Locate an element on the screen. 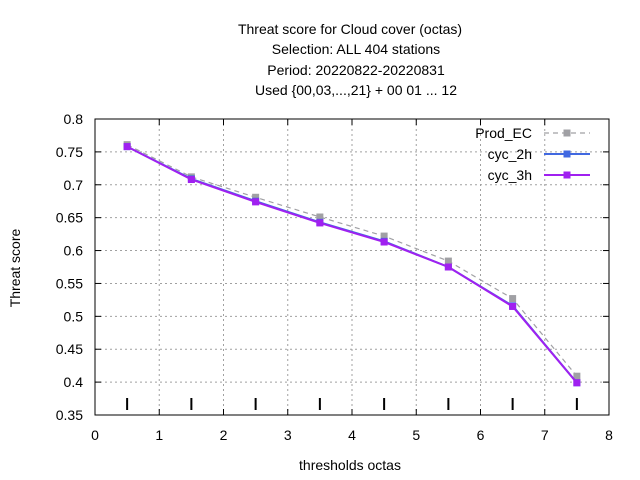 Image resolution: width=640 pixels, height=480 pixels. y-tick-label: 0.6 is located at coordinates (74, 251).